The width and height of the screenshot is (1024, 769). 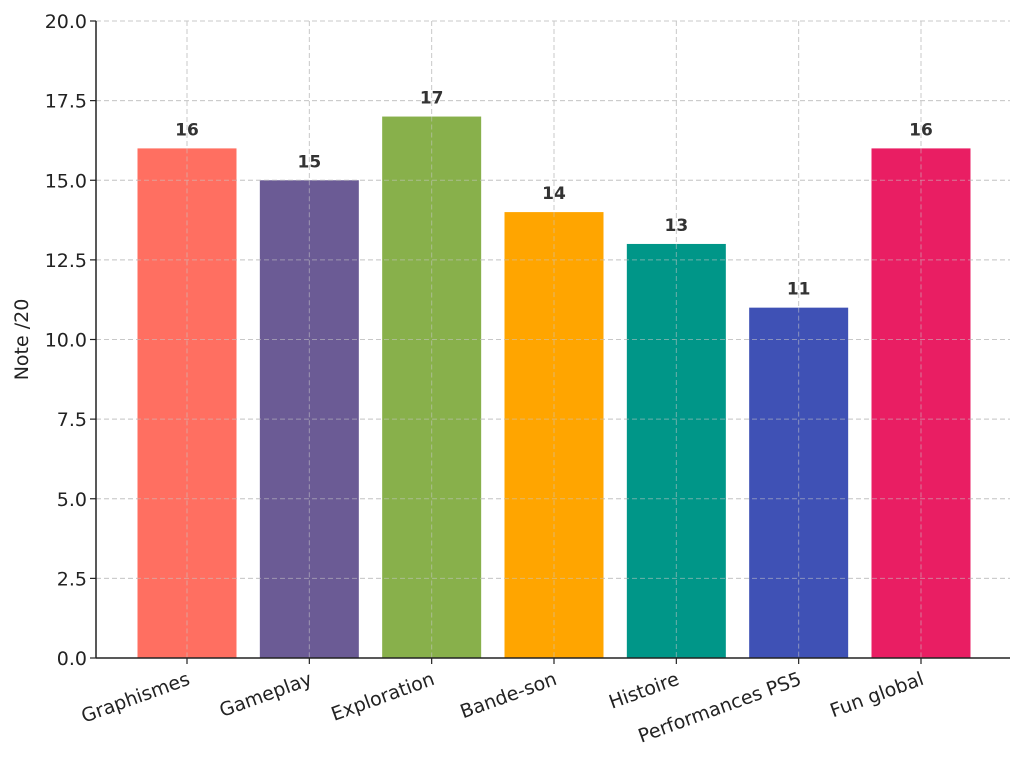 What do you see at coordinates (72, 579) in the screenshot?
I see `y-tick-label: 2.5` at bounding box center [72, 579].